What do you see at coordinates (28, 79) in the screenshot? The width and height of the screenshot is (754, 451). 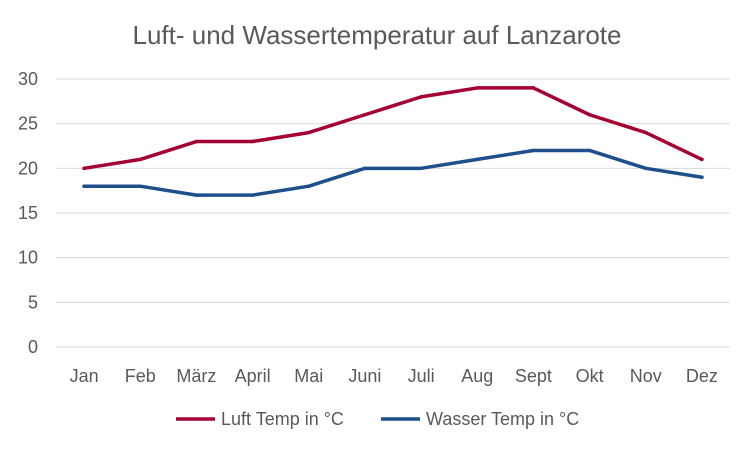 I see `y-tick-label: 30` at bounding box center [28, 79].